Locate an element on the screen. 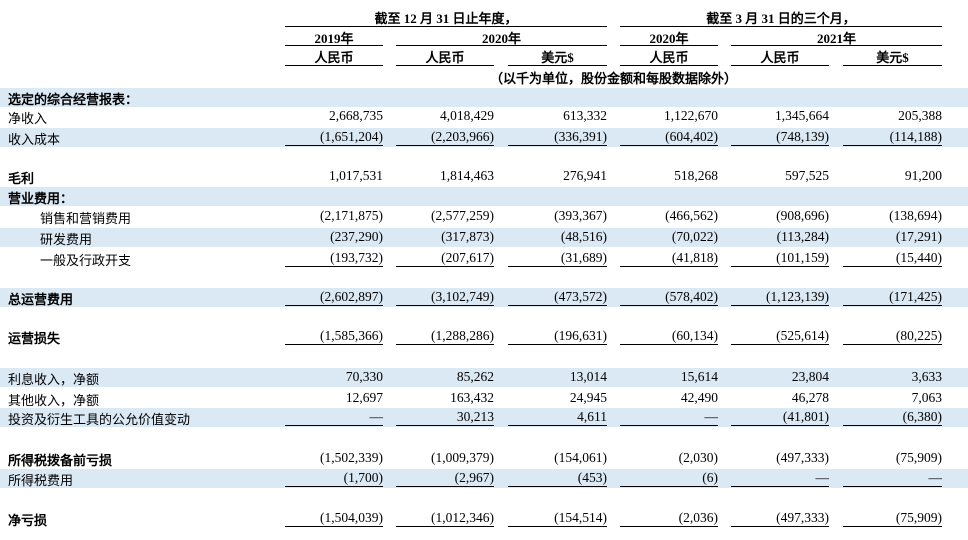  cell-value: (317,873) is located at coordinates (467, 236).